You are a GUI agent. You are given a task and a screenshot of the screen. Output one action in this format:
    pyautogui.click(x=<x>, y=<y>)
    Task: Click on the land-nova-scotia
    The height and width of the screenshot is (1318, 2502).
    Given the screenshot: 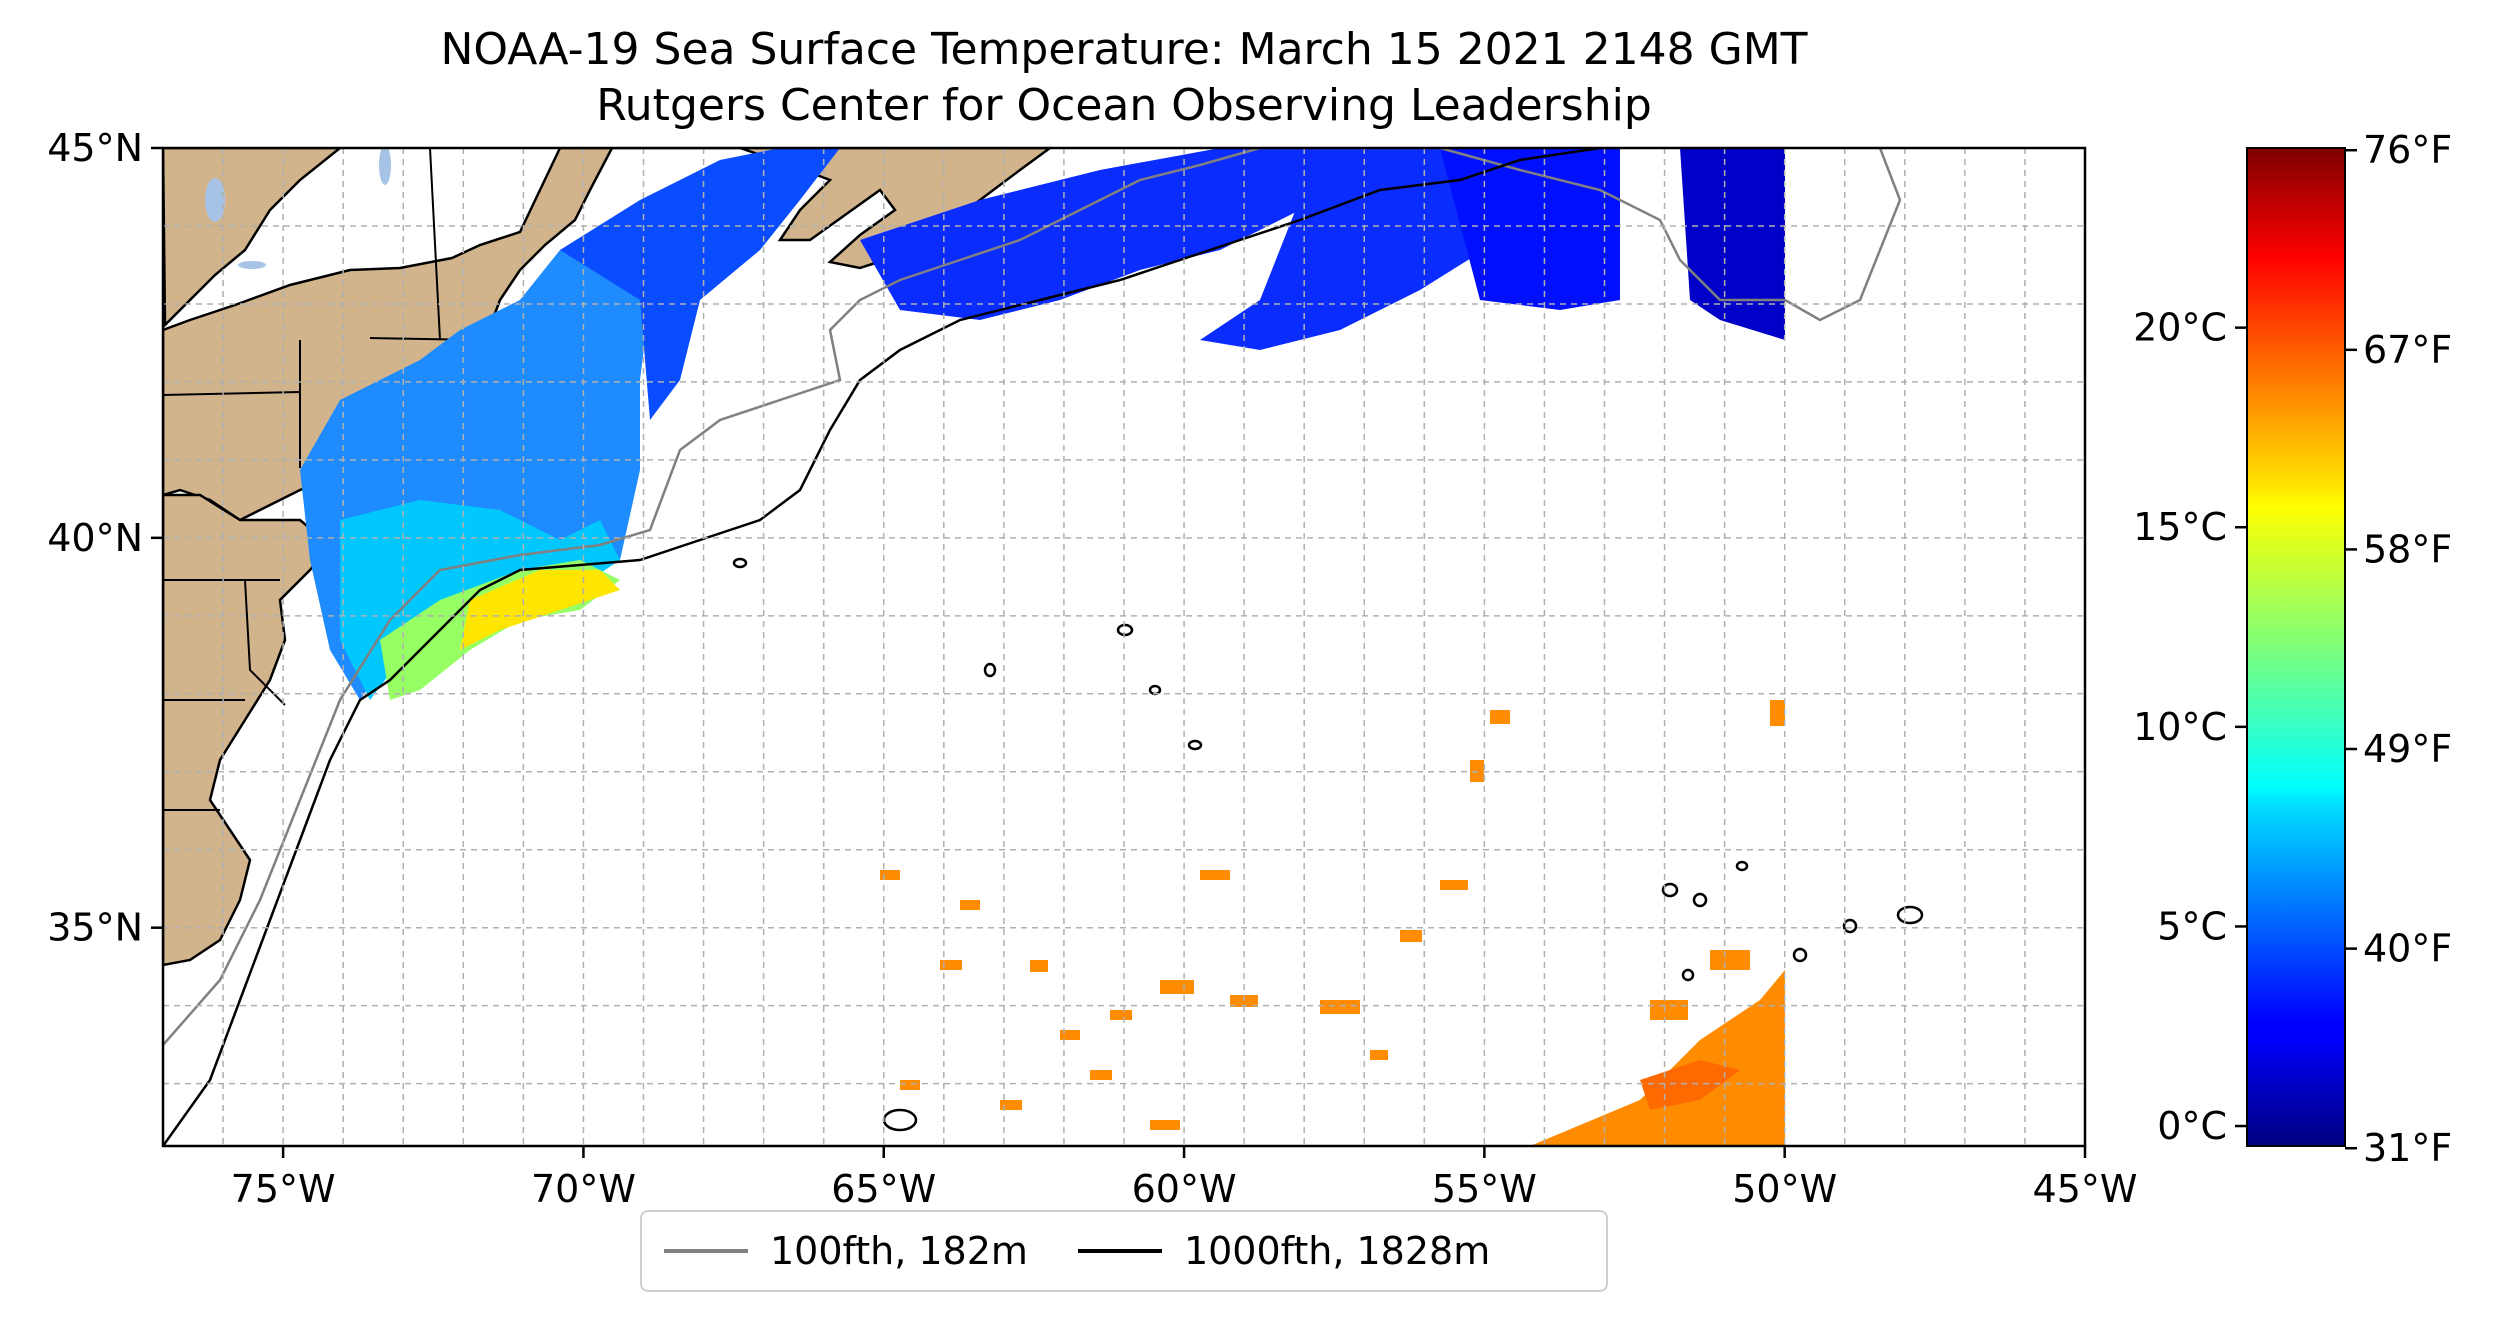 What is the action you would take?
    pyautogui.click(x=896, y=209)
    